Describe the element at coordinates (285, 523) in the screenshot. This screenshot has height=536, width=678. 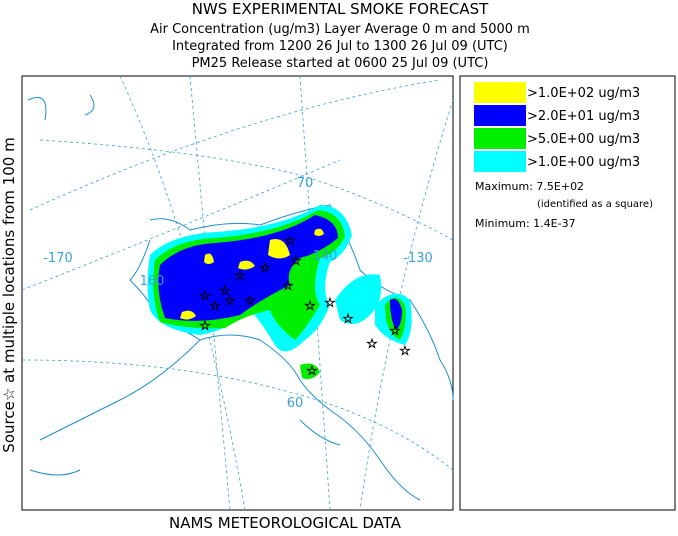
I see `footer: NAMS METEOROLOGICAL DATA` at that location.